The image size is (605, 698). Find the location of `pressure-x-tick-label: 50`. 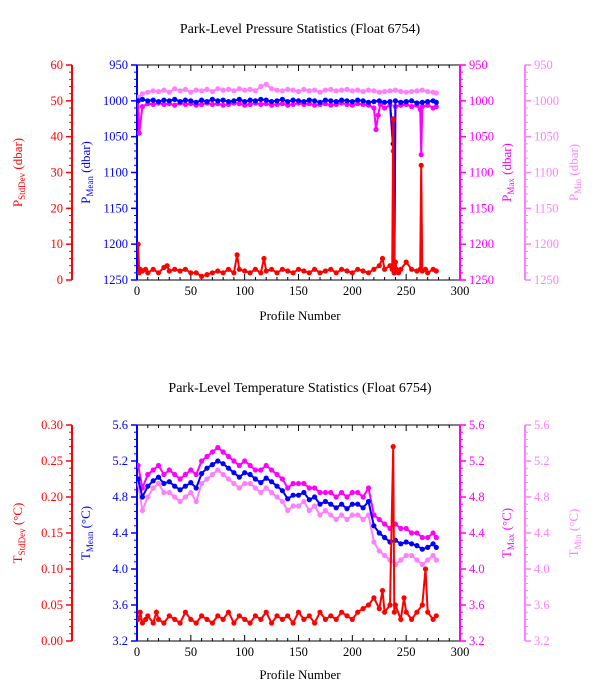

pressure-x-tick-label: 50 is located at coordinates (191, 291).